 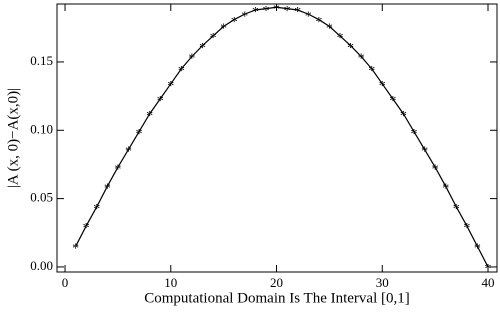 I want to click on x-tick-label: 10, so click(x=170, y=282).